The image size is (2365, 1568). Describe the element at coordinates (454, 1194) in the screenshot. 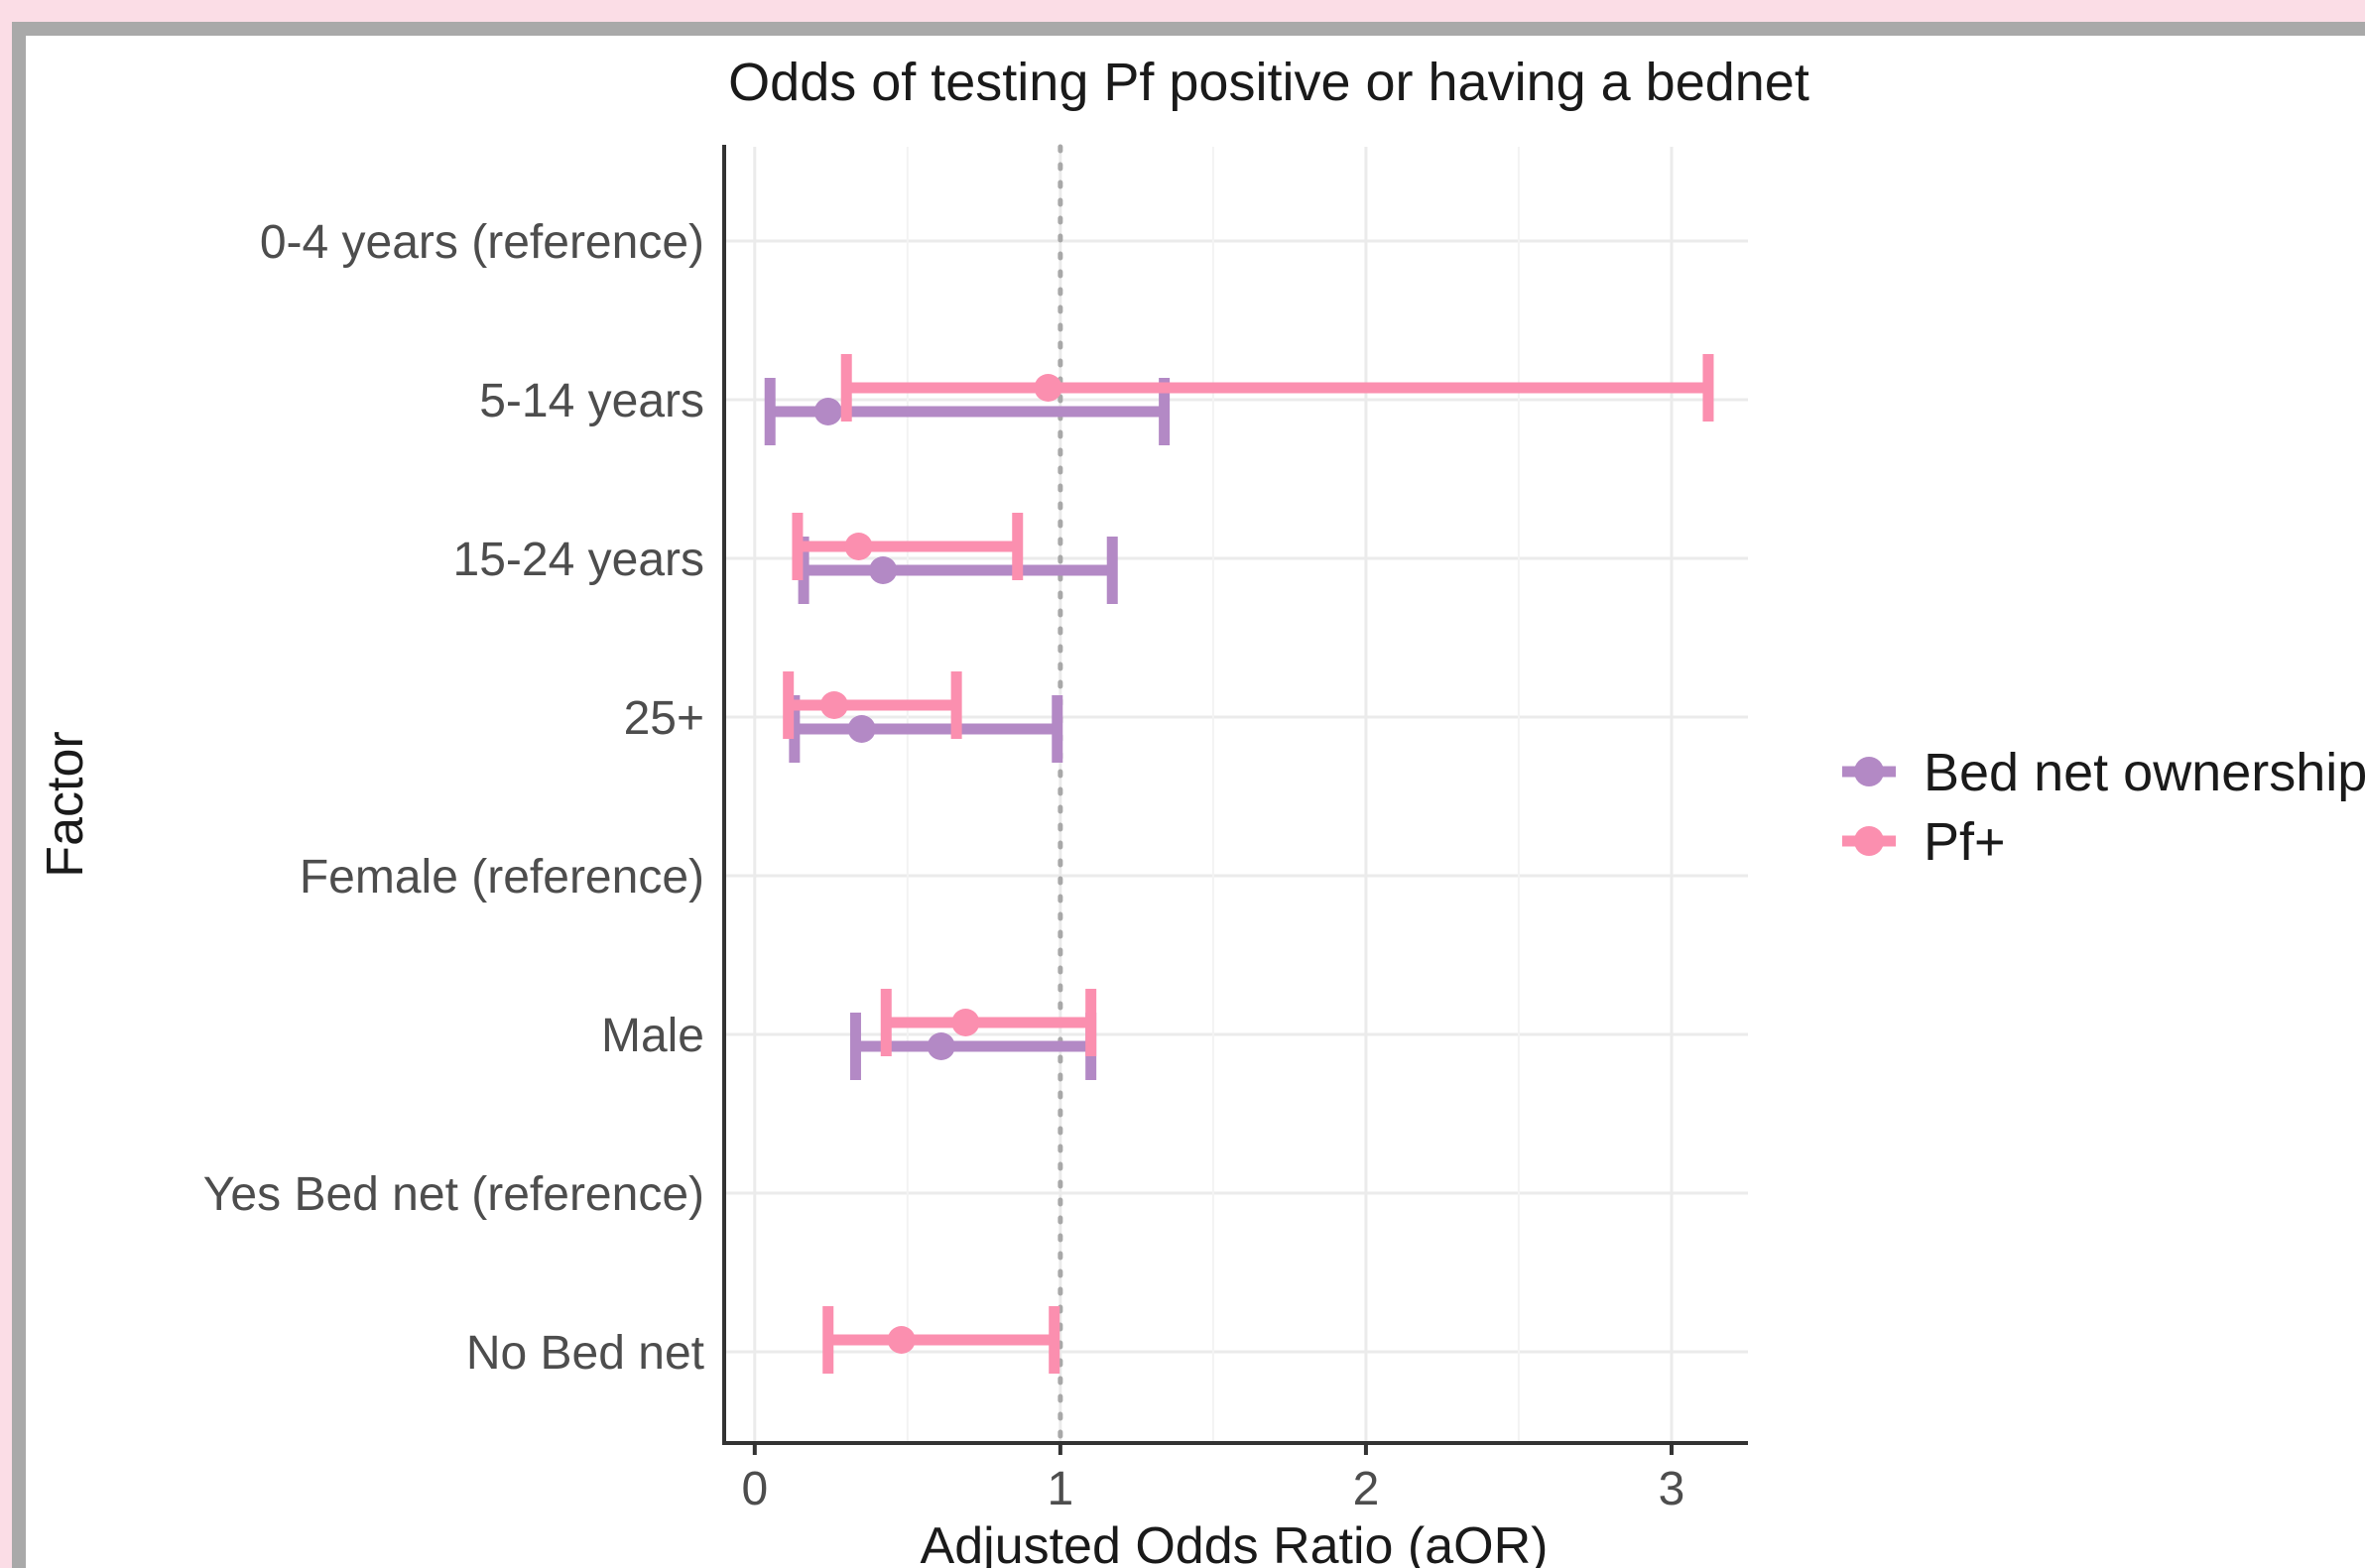

I see `y-tick-label: Yes Bed net (reference)` at that location.